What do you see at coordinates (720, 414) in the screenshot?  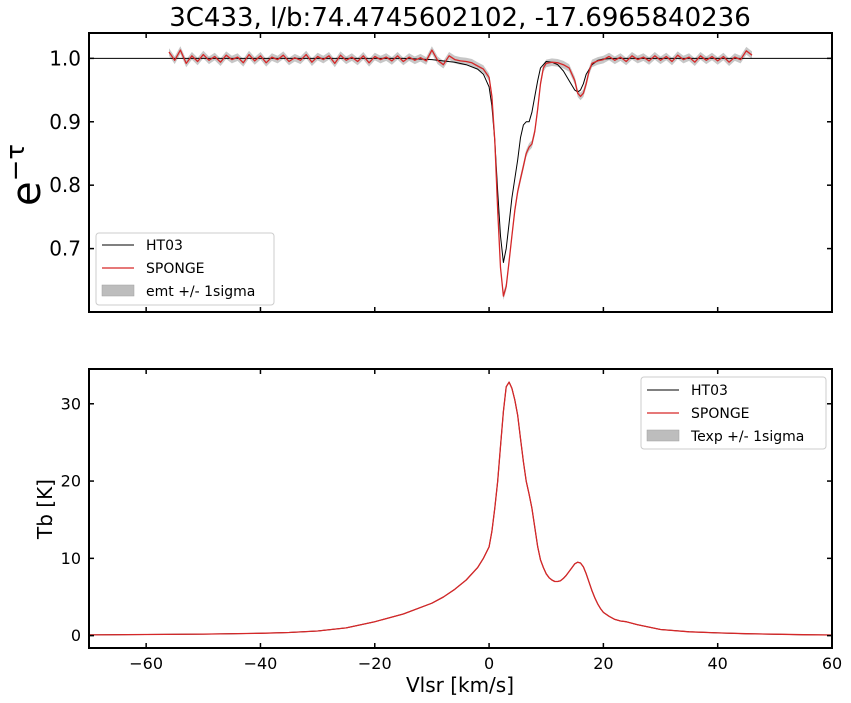 I see `emission-legend-sponge-label: SPONGE` at bounding box center [720, 414].